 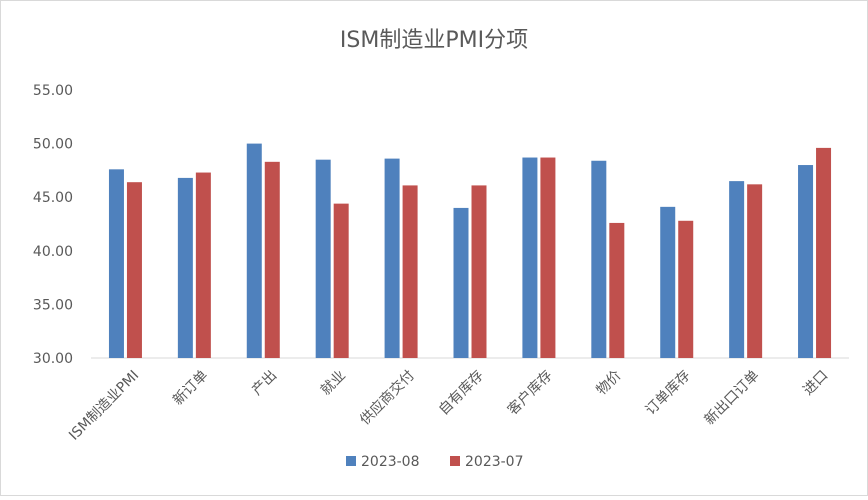 What do you see at coordinates (732, 398) in the screenshot?
I see `x-tick-label: 新出口订单` at bounding box center [732, 398].